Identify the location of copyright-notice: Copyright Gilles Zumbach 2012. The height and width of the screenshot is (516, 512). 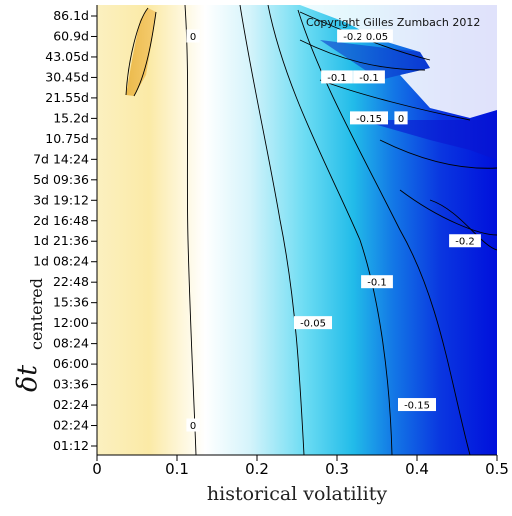
(393, 22).